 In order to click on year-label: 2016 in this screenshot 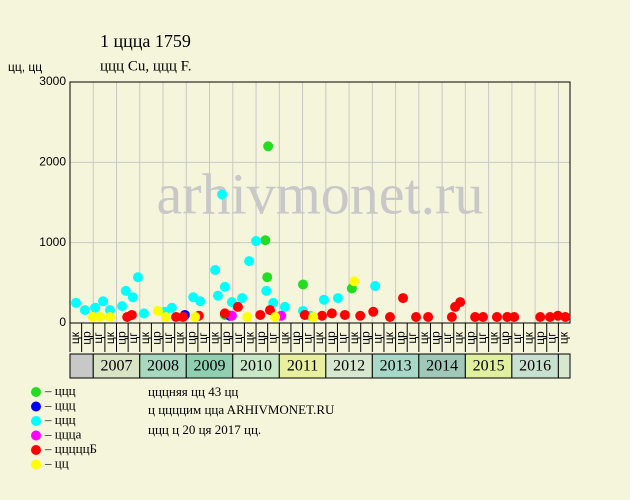, I will do `click(535, 366)`.